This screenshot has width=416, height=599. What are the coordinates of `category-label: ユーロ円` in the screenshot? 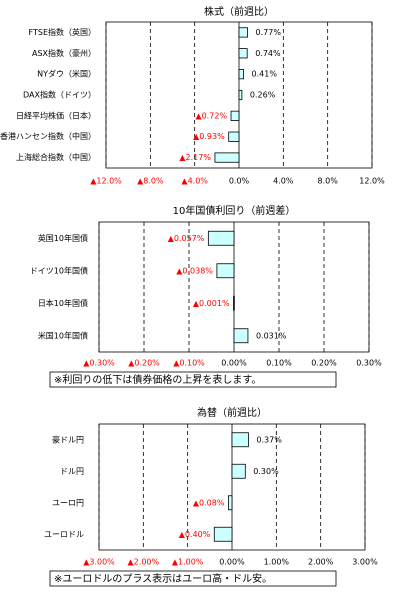 It's located at (68, 502).